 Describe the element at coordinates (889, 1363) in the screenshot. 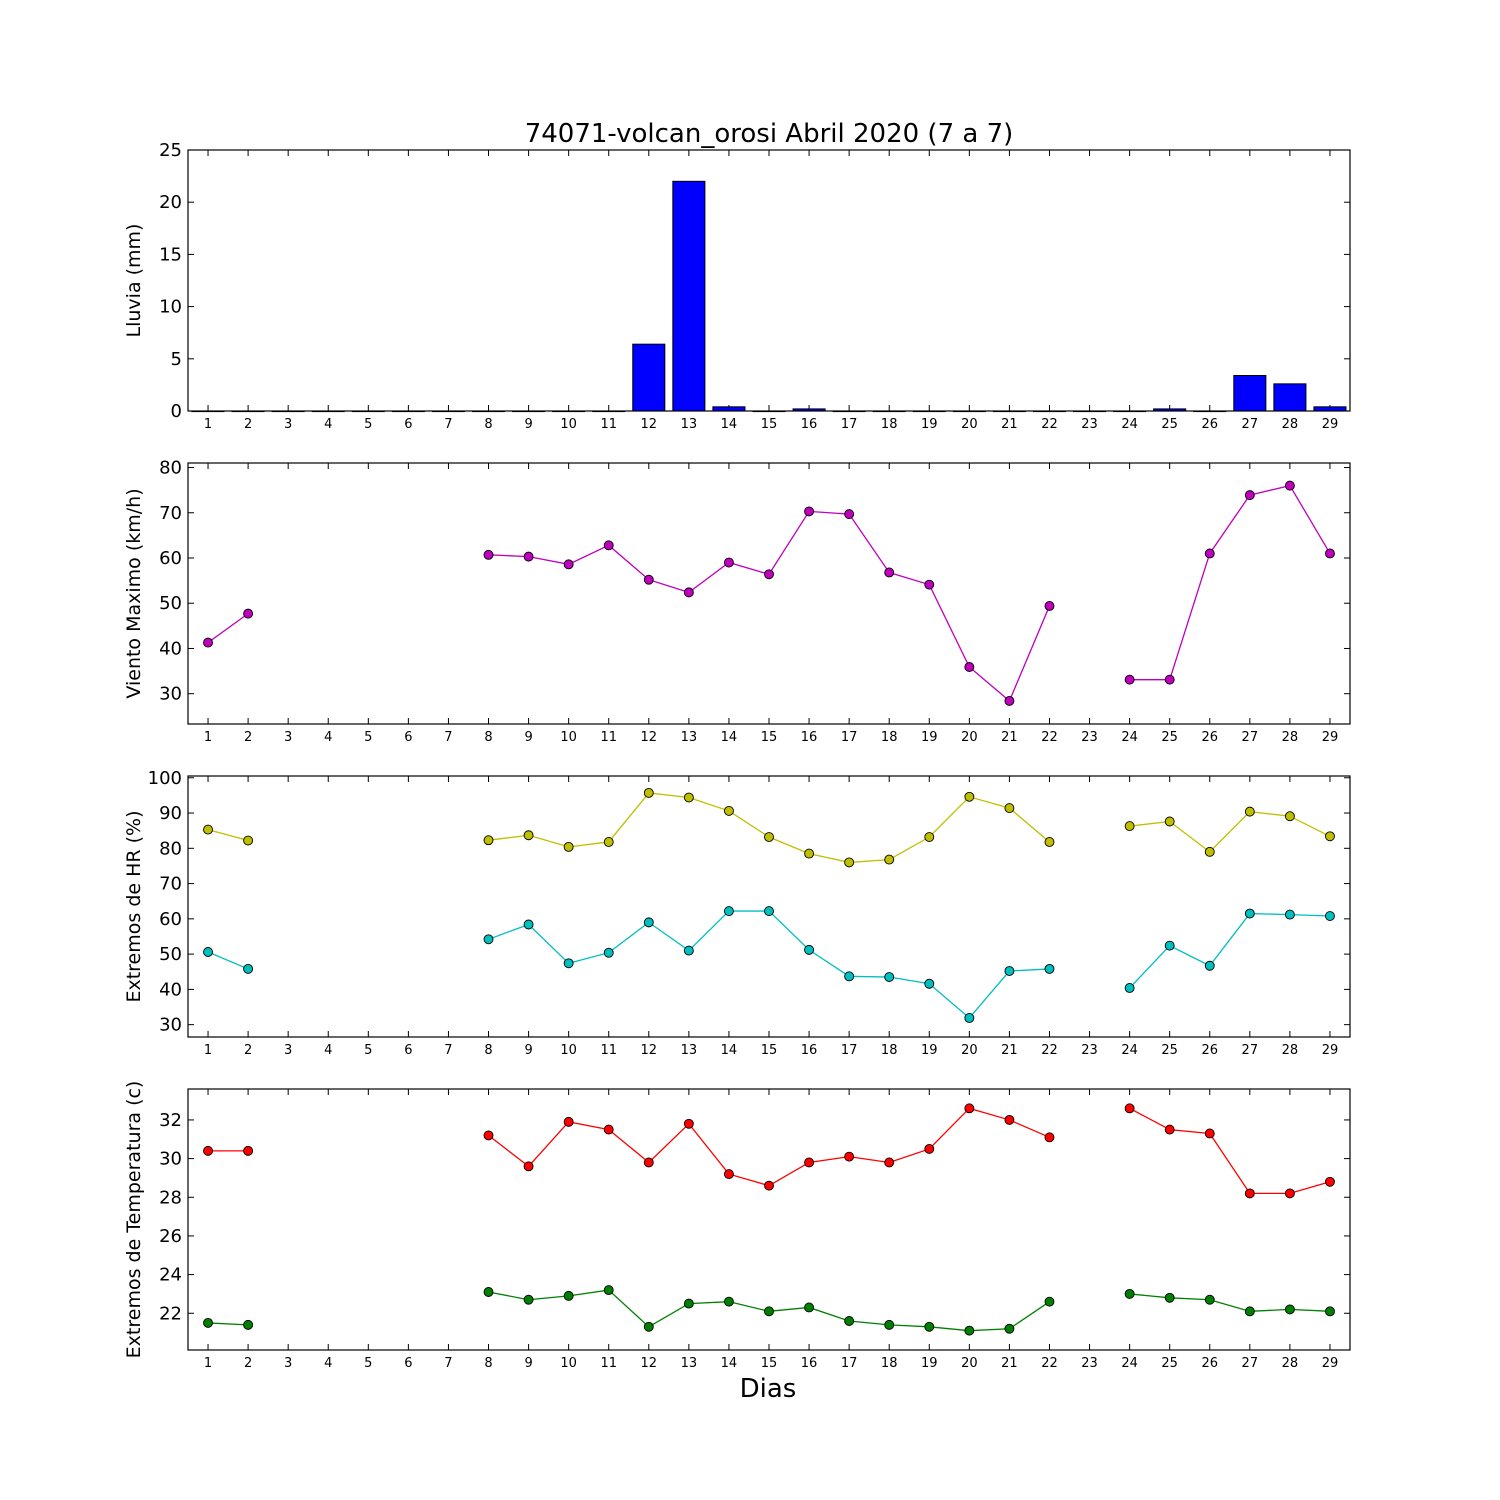

I see `xtick-label: 18` at that location.